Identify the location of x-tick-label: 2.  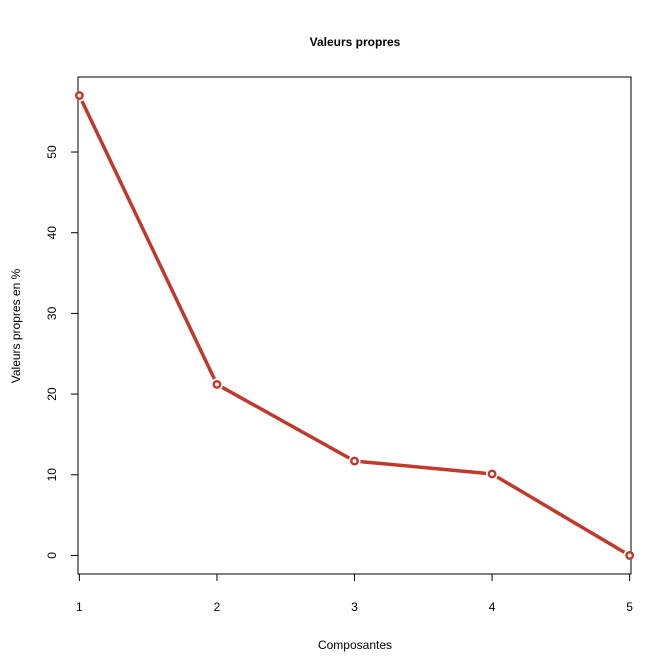
(217, 607).